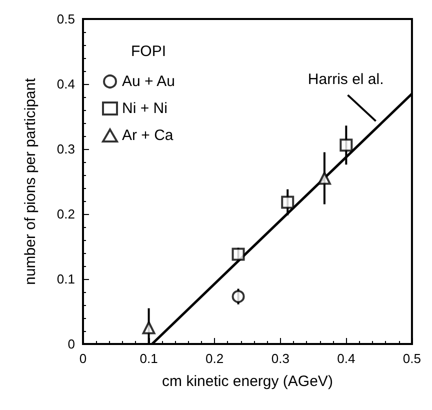 The image size is (432, 410). I want to click on y-tick-label: 0.2, so click(65, 214).